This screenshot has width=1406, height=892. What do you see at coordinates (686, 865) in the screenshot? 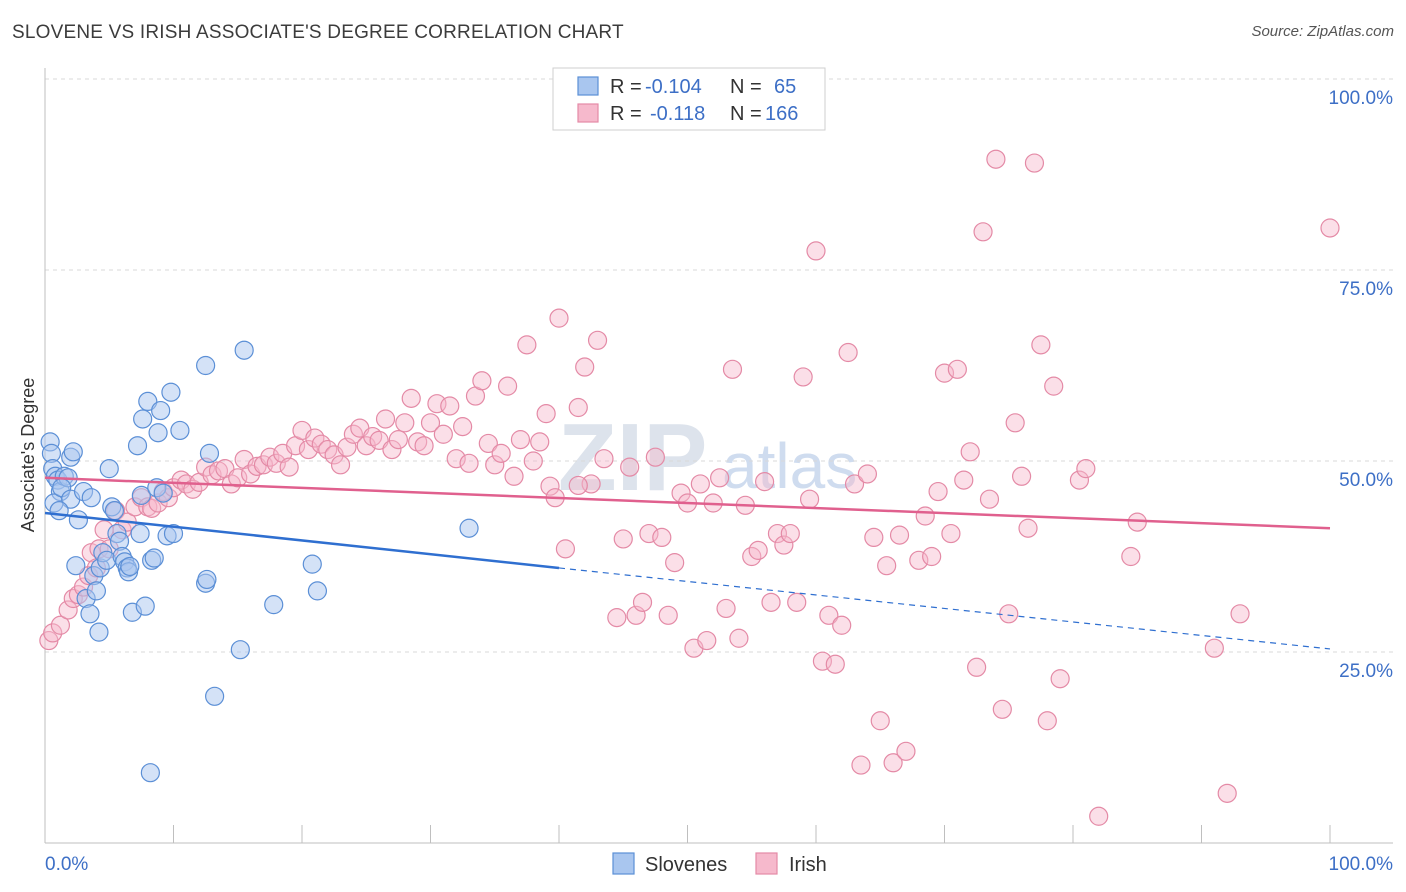
I see `bottom-legend-label-slovenes: Slovenes` at bounding box center [686, 865].